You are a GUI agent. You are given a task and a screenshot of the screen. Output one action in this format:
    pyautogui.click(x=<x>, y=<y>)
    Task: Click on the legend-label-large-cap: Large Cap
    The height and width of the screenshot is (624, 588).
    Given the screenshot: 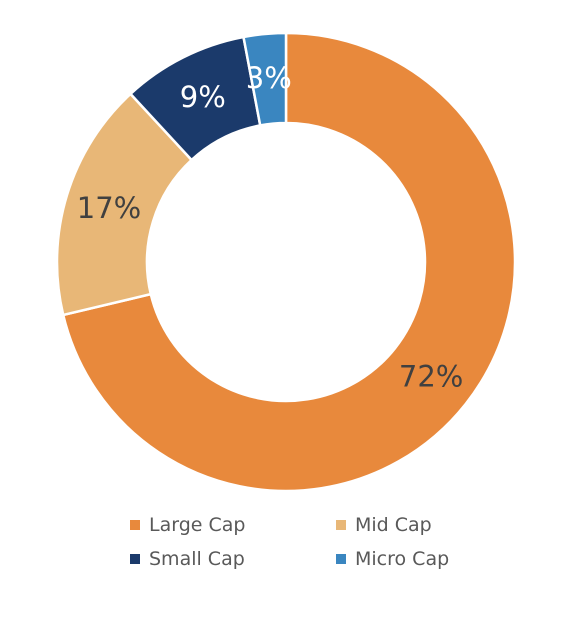 What is the action you would take?
    pyautogui.click(x=197, y=525)
    